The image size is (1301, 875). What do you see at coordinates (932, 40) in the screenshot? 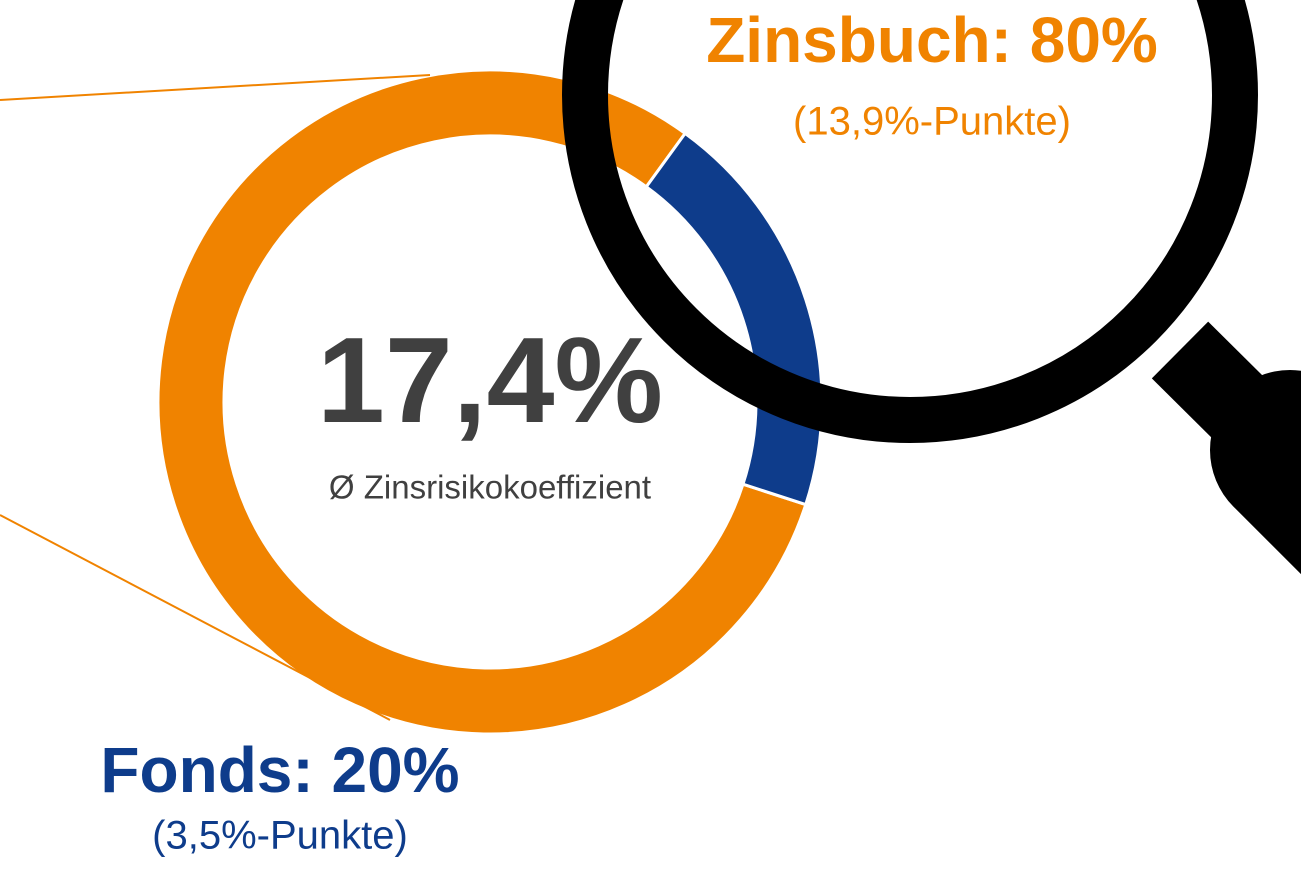
I see `segment-label: Zinsbuch: 80%` at bounding box center [932, 40].